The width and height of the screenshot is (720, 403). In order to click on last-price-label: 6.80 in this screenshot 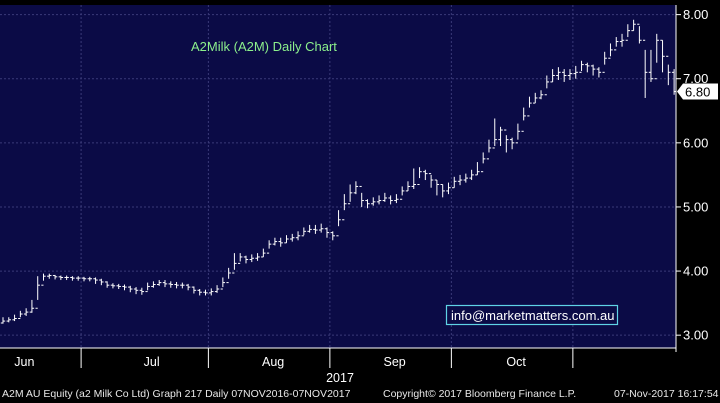, I will do `click(697, 92)`.